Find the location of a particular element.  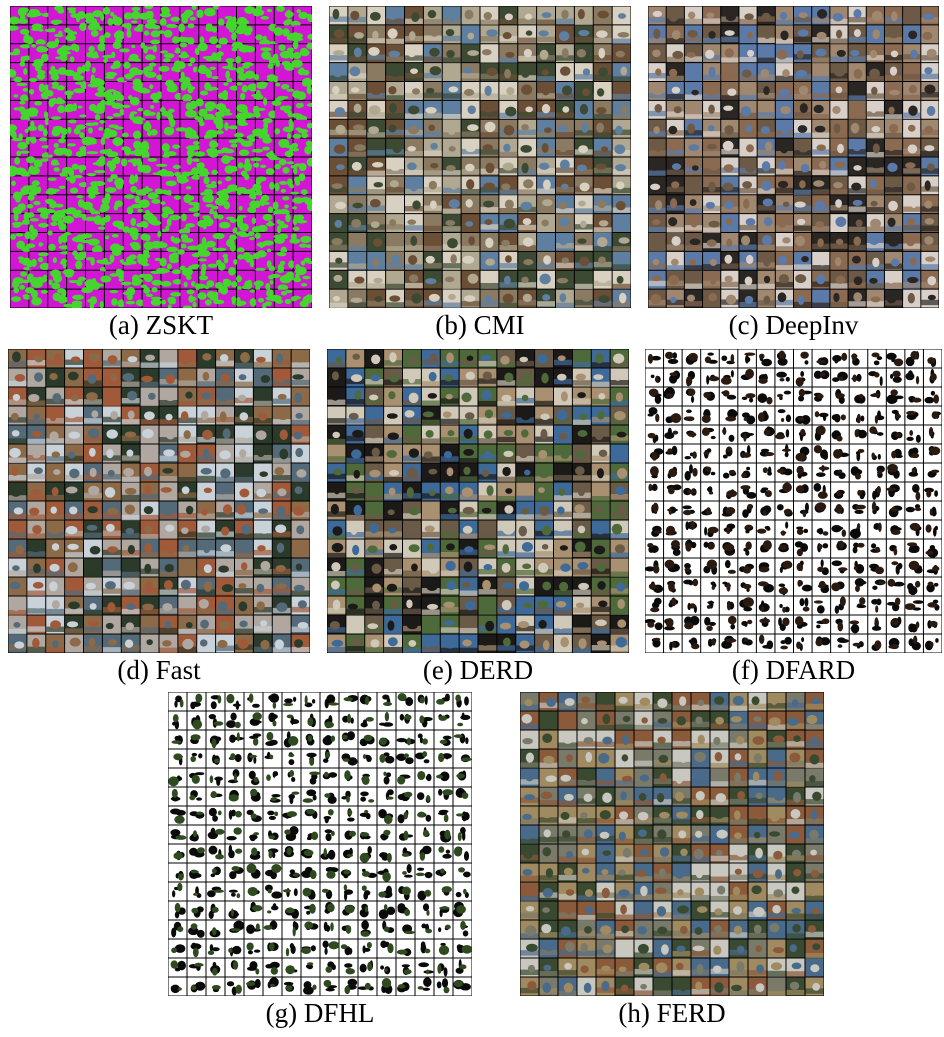

caption-dfard: (f) DFARD is located at coordinates (793, 670).